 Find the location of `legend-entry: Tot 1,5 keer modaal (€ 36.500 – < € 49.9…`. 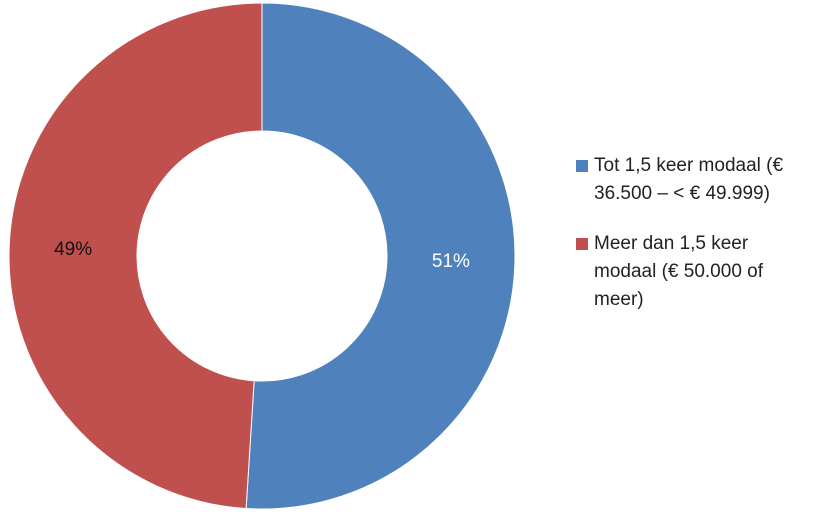

legend-entry: Tot 1,5 keer modaal (€ 36.500 – < € 49.9… is located at coordinates (696, 180).